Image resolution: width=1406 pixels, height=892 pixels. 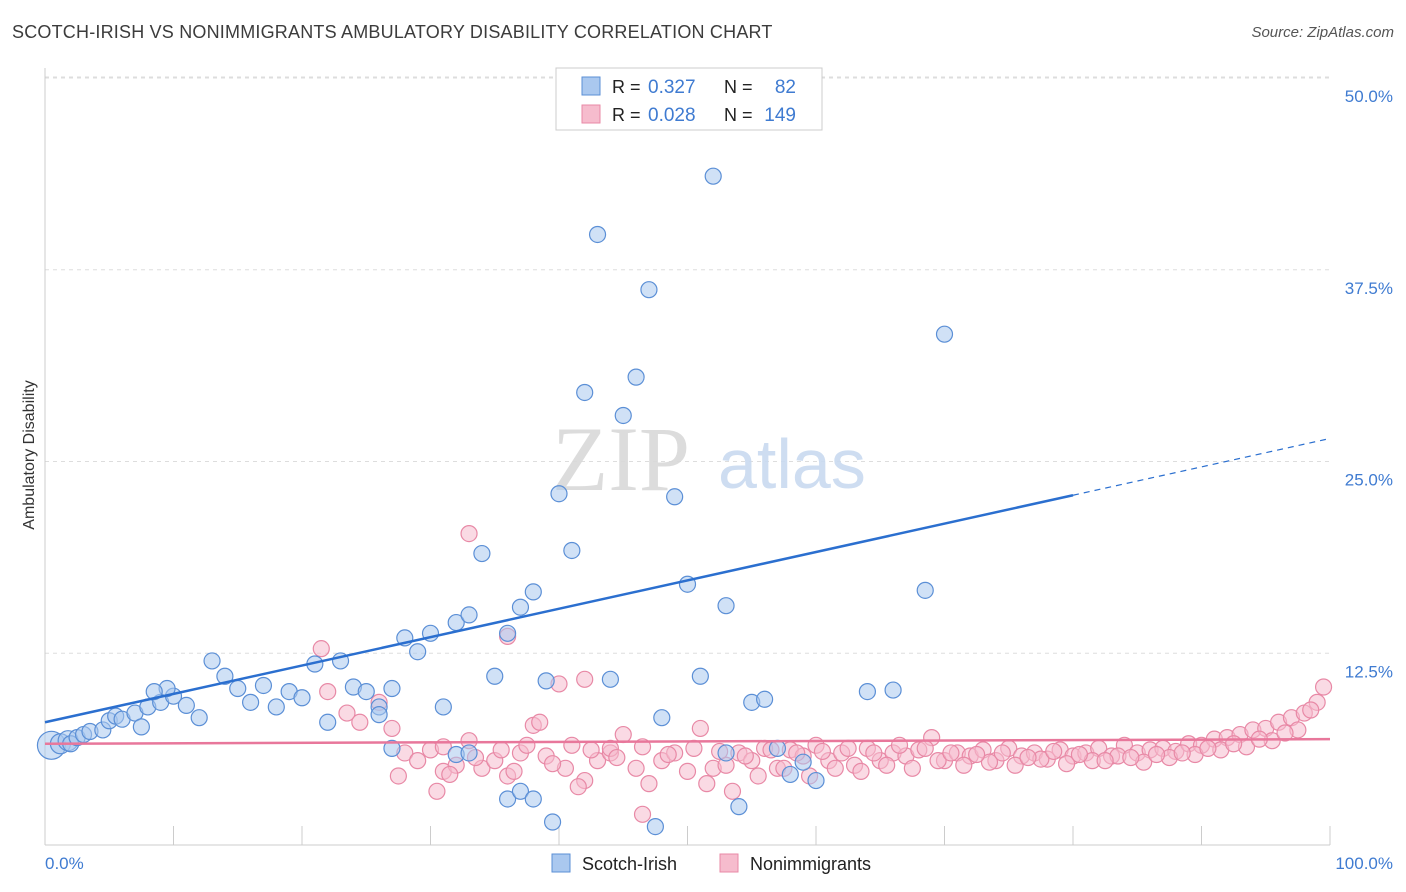 What do you see at coordinates (672, 115) in the screenshot?
I see `legend-r-value: 0.028` at bounding box center [672, 115].